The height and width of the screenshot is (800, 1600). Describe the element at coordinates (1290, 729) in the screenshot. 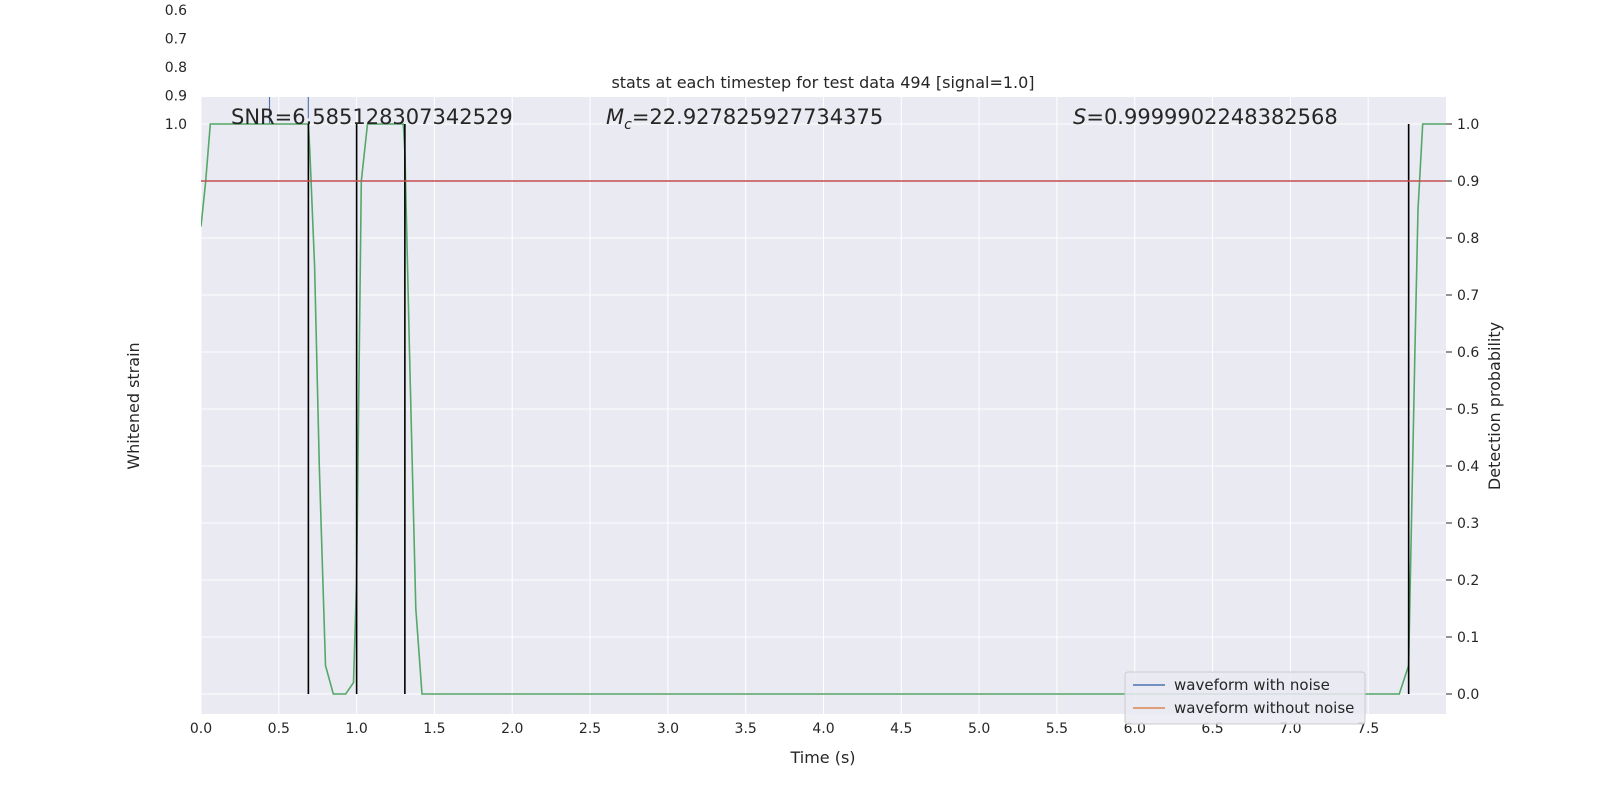

I see `x-tick-label: 7.0` at that location.